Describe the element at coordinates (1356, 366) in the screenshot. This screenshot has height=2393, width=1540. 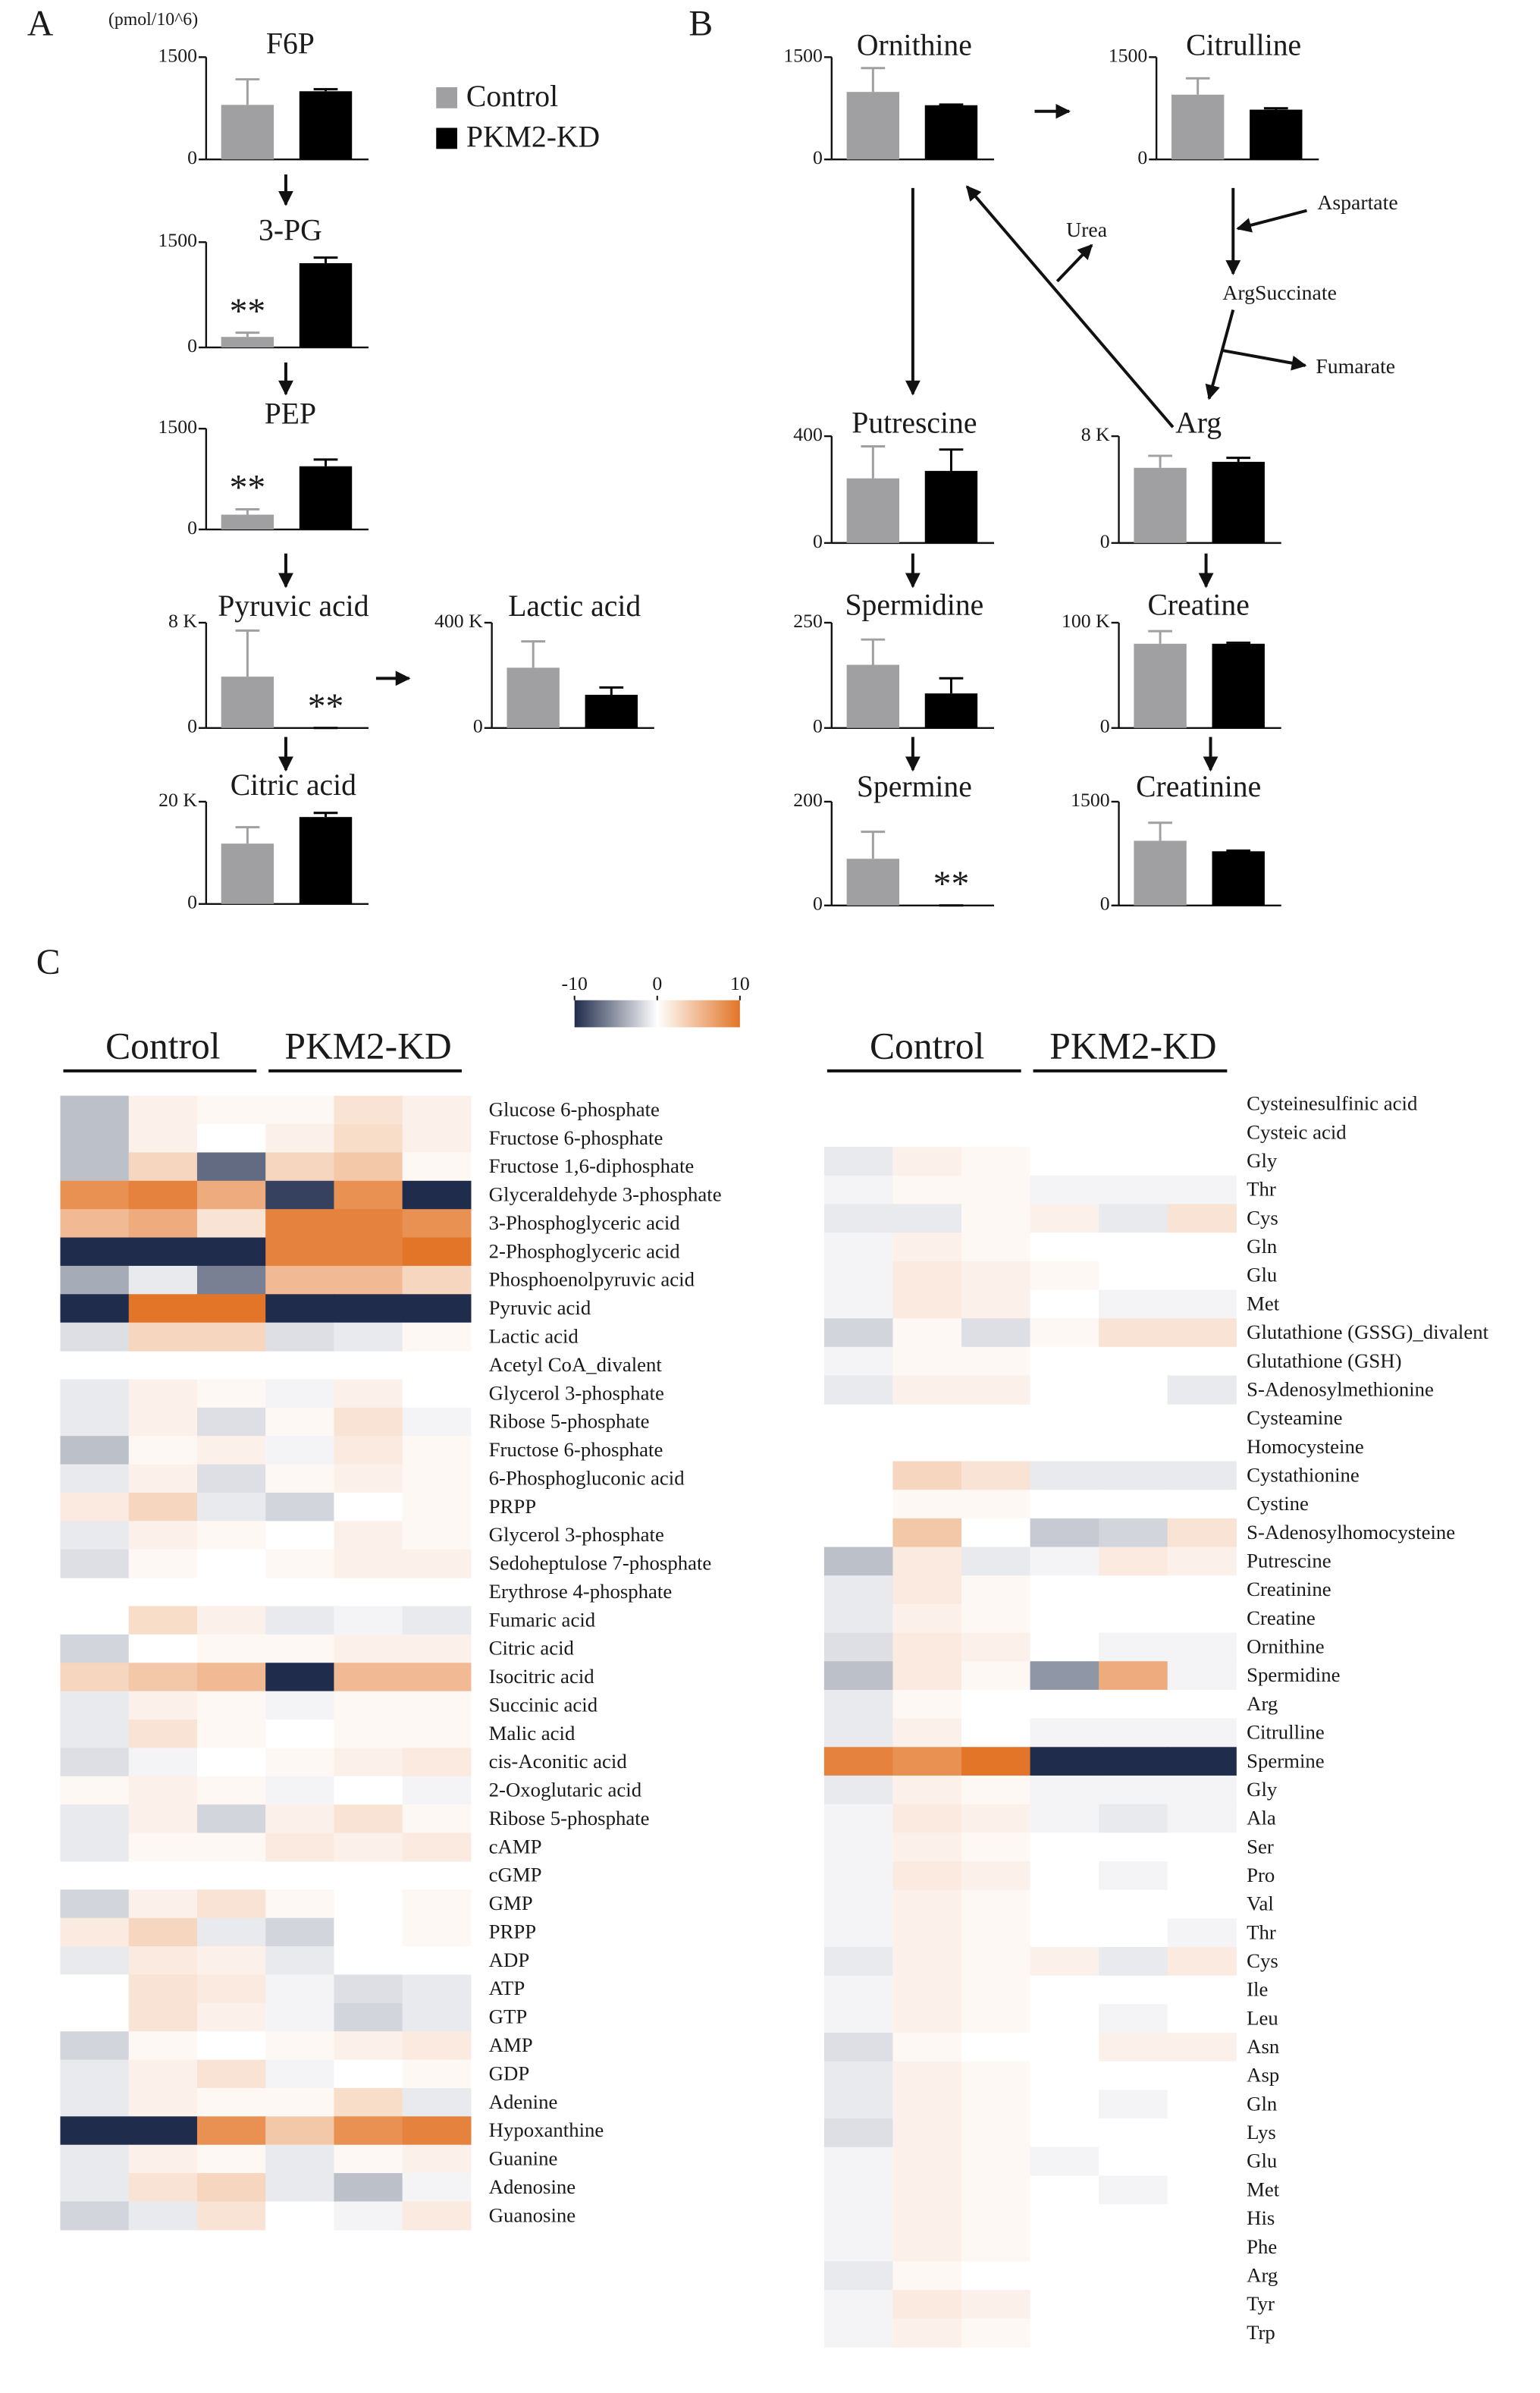
I see `pathway-label: Fumarate` at that location.